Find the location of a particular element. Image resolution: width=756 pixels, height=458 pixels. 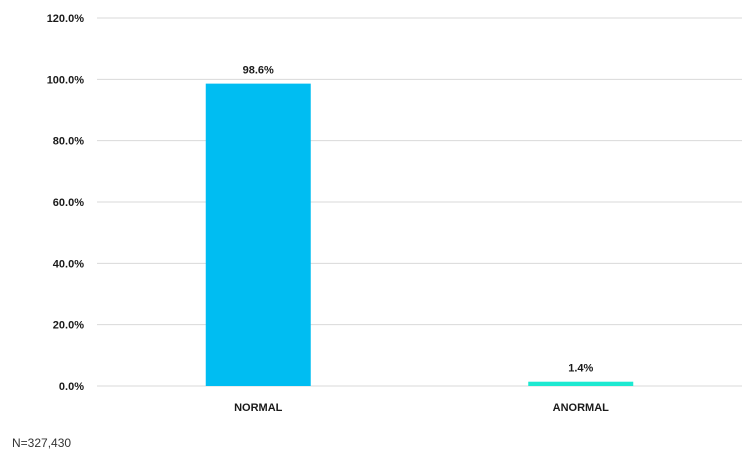

data-label: 1.4% is located at coordinates (580, 369).